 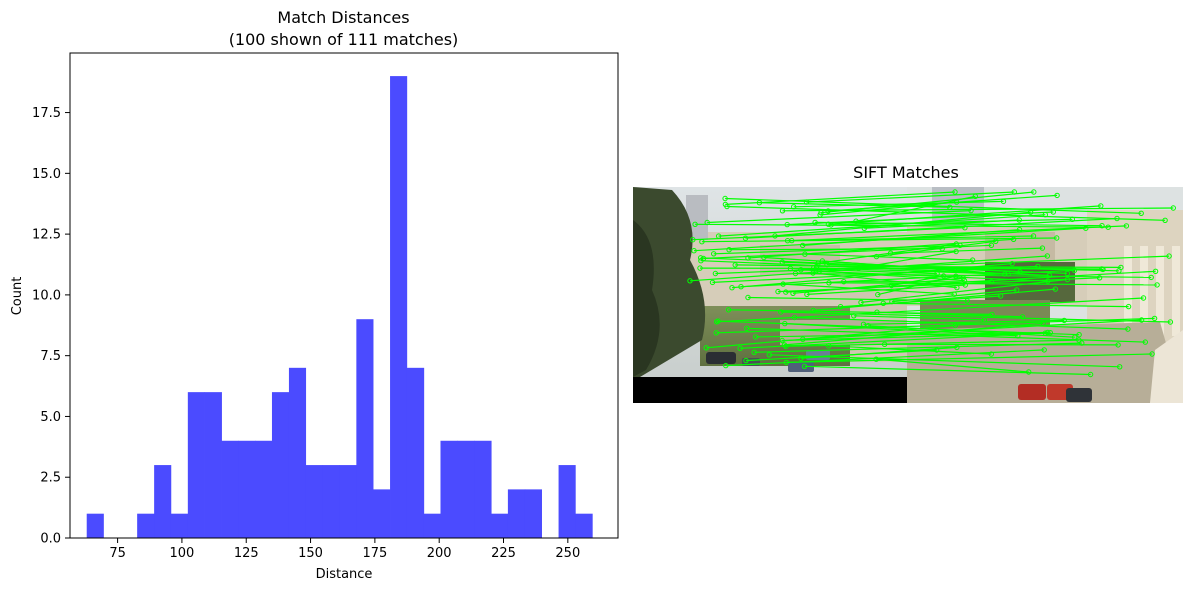 What do you see at coordinates (770, 390) in the screenshot?
I see `left-image-padding` at bounding box center [770, 390].